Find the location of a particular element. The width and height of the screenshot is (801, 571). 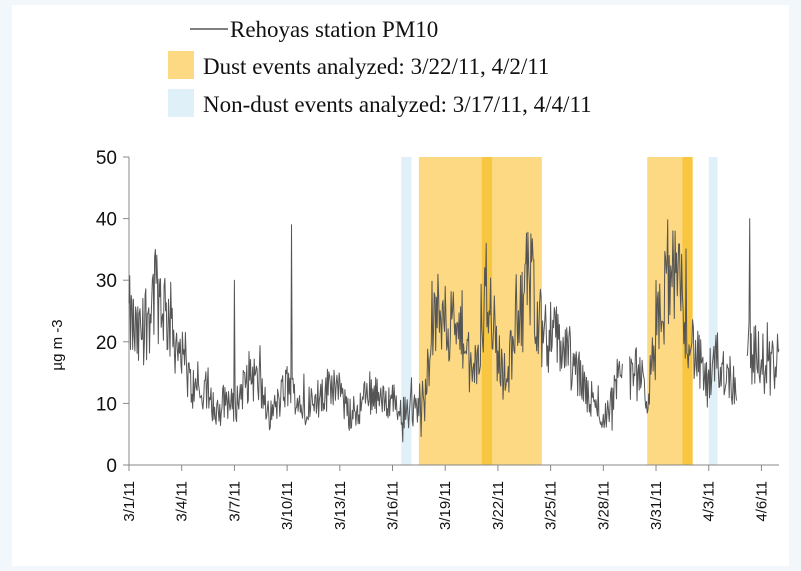

x-tick-label: 4/3/11 is located at coordinates (709, 501).